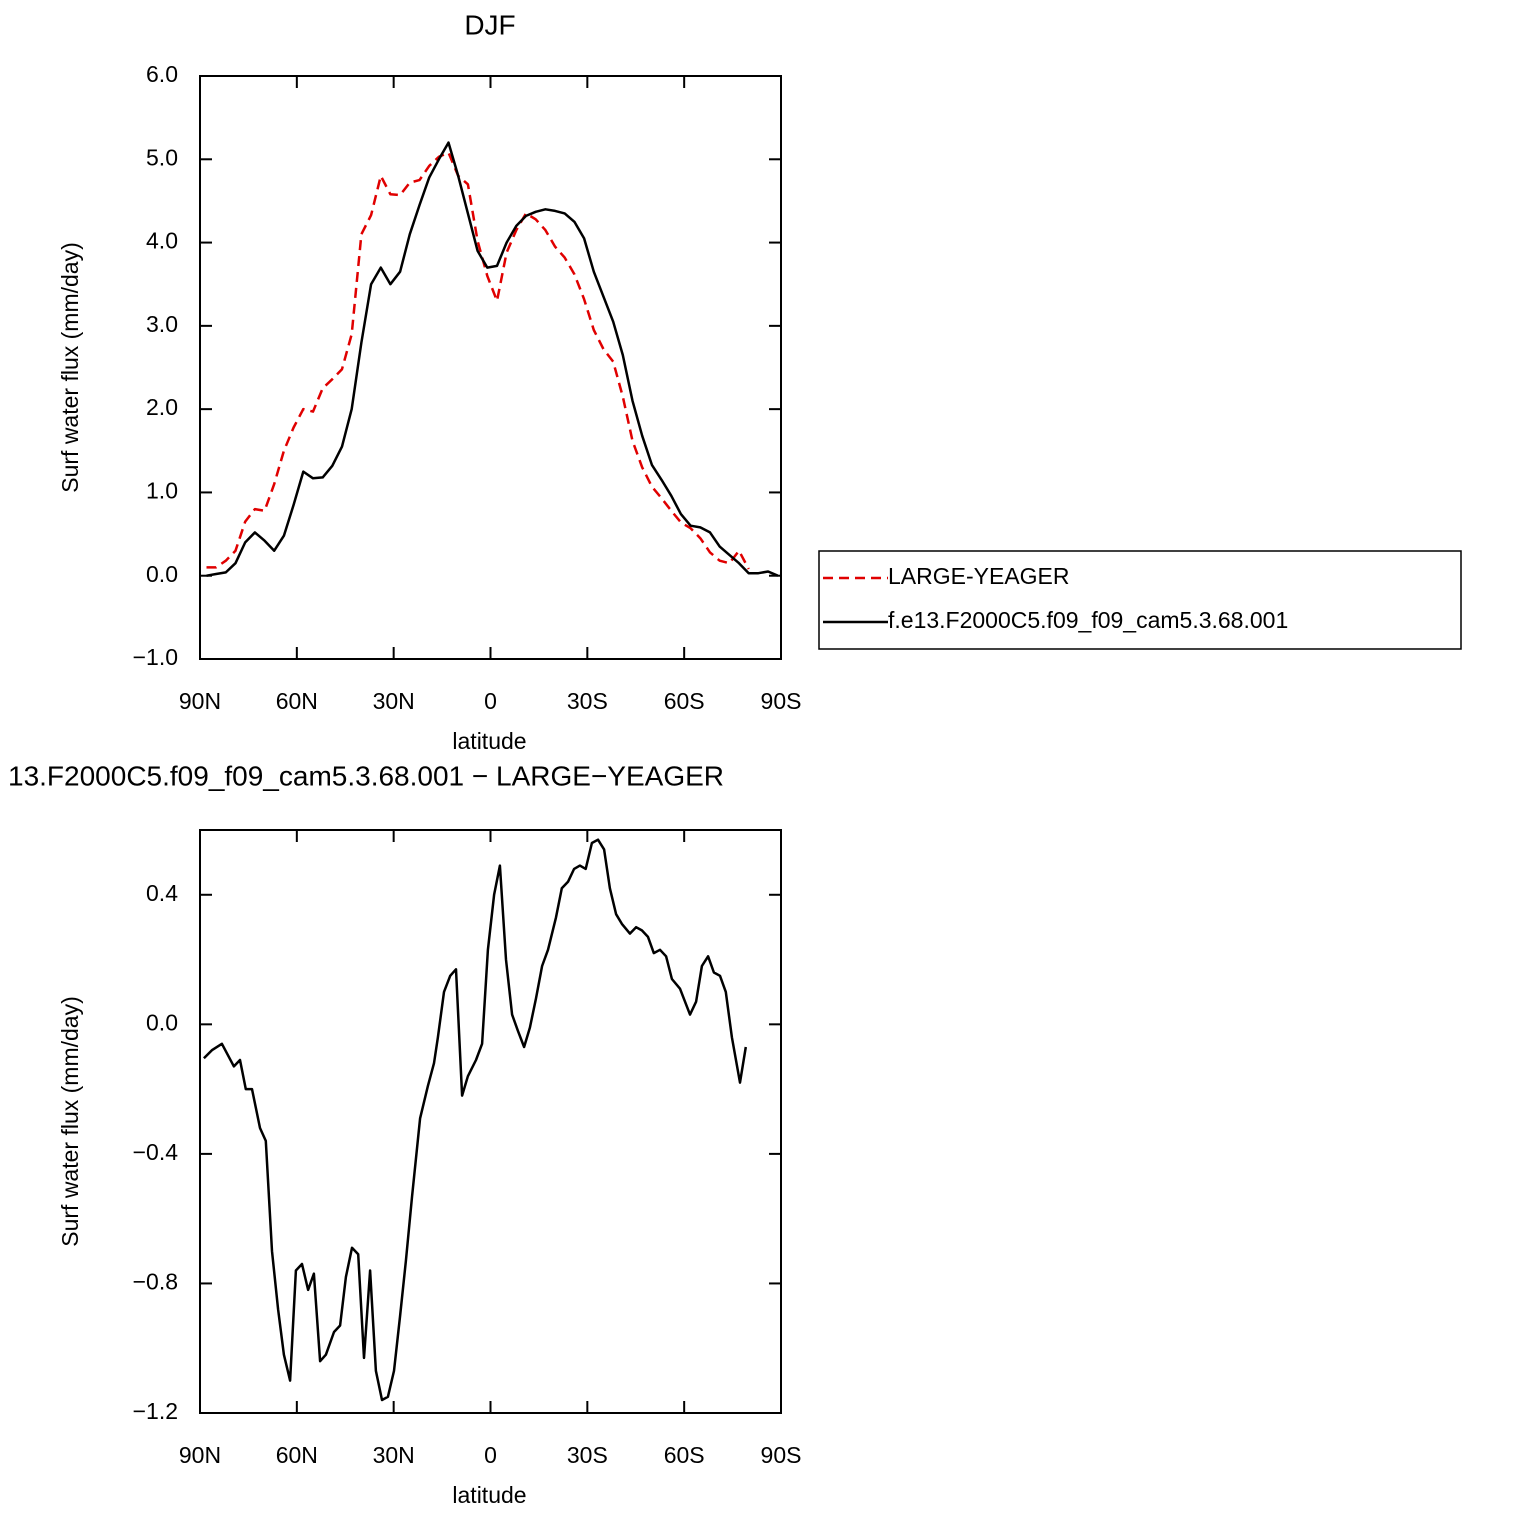  I want to click on y-tick-label: −0.4, so click(156, 1152).